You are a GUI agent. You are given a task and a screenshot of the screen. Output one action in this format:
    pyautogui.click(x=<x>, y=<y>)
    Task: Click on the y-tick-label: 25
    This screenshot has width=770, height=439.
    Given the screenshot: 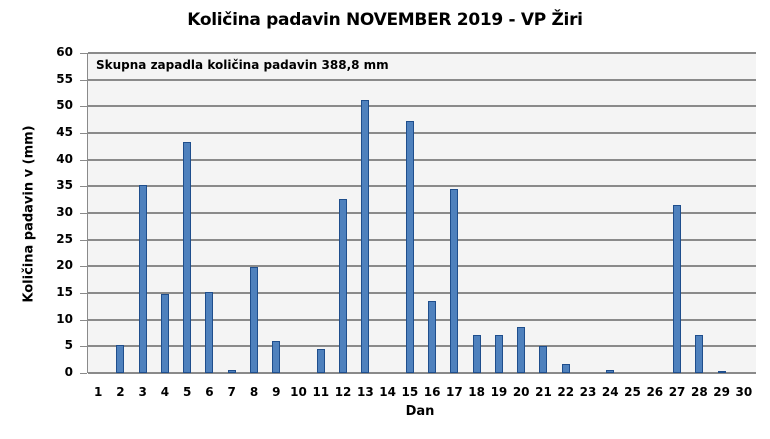 What is the action you would take?
    pyautogui.click(x=64, y=238)
    